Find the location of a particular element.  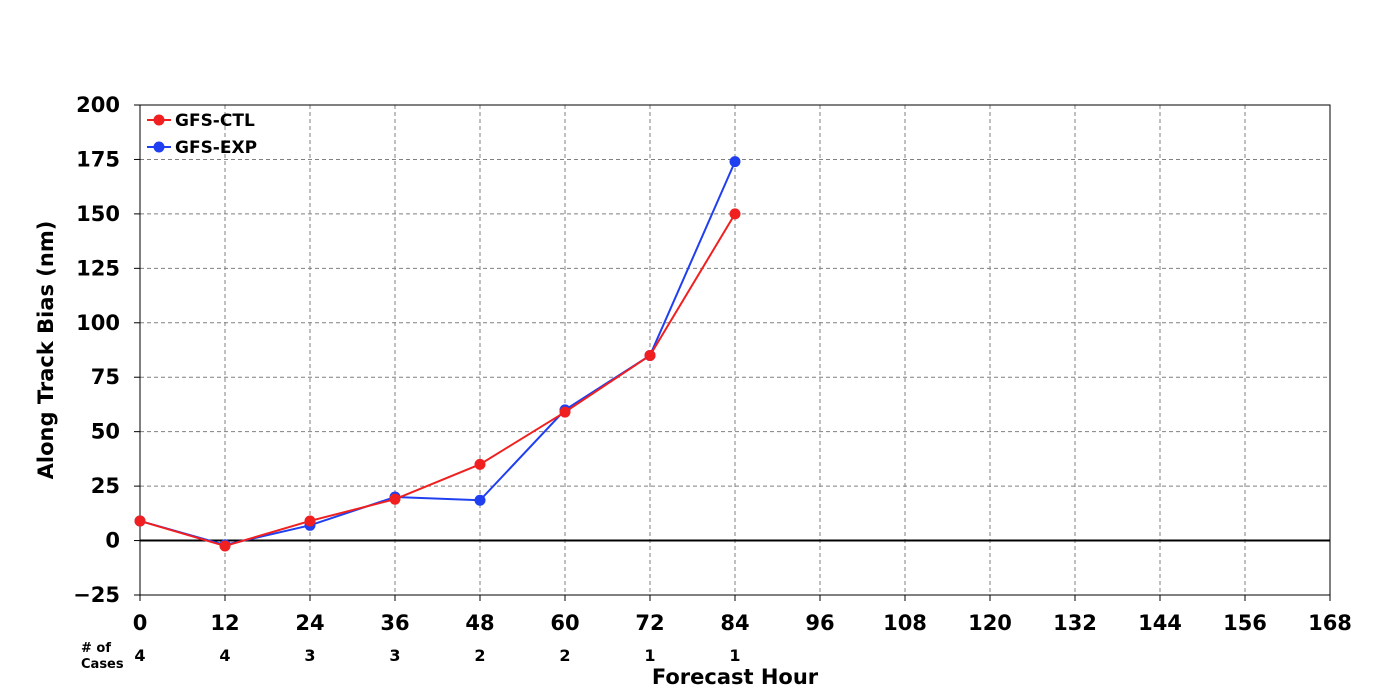

x-tick-label-24: 24 is located at coordinates (309, 623).